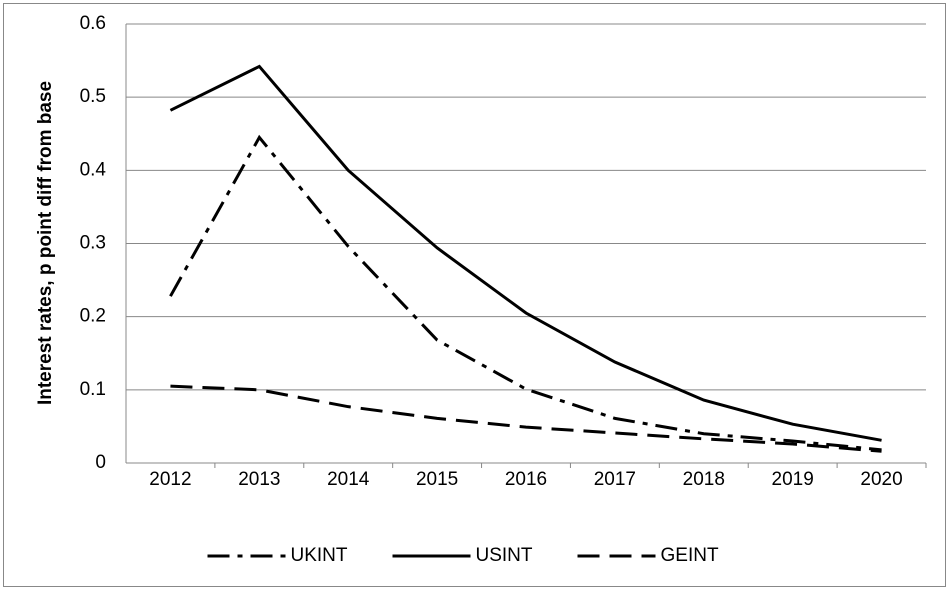 This screenshot has height=591, width=950. I want to click on series-line, so click(526, 418).